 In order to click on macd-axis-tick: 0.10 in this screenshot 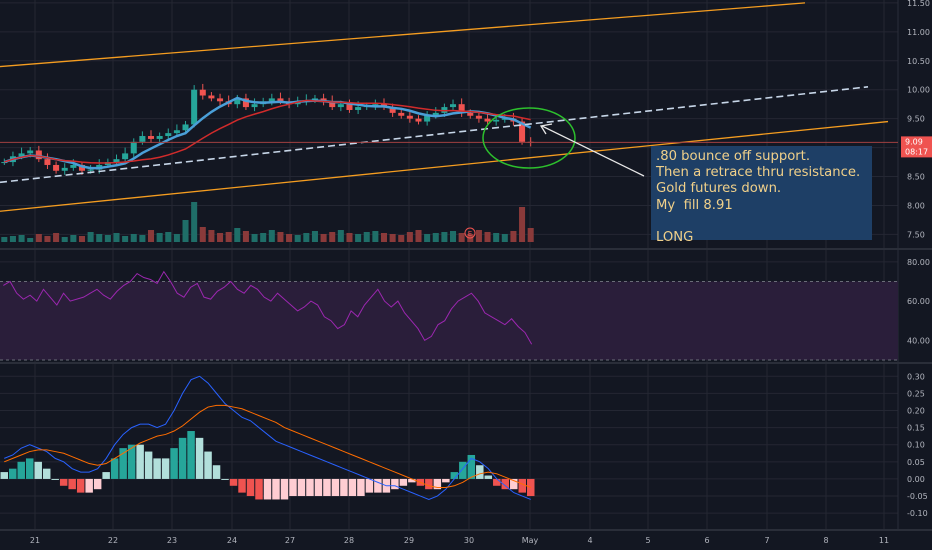, I will do `click(916, 445)`.